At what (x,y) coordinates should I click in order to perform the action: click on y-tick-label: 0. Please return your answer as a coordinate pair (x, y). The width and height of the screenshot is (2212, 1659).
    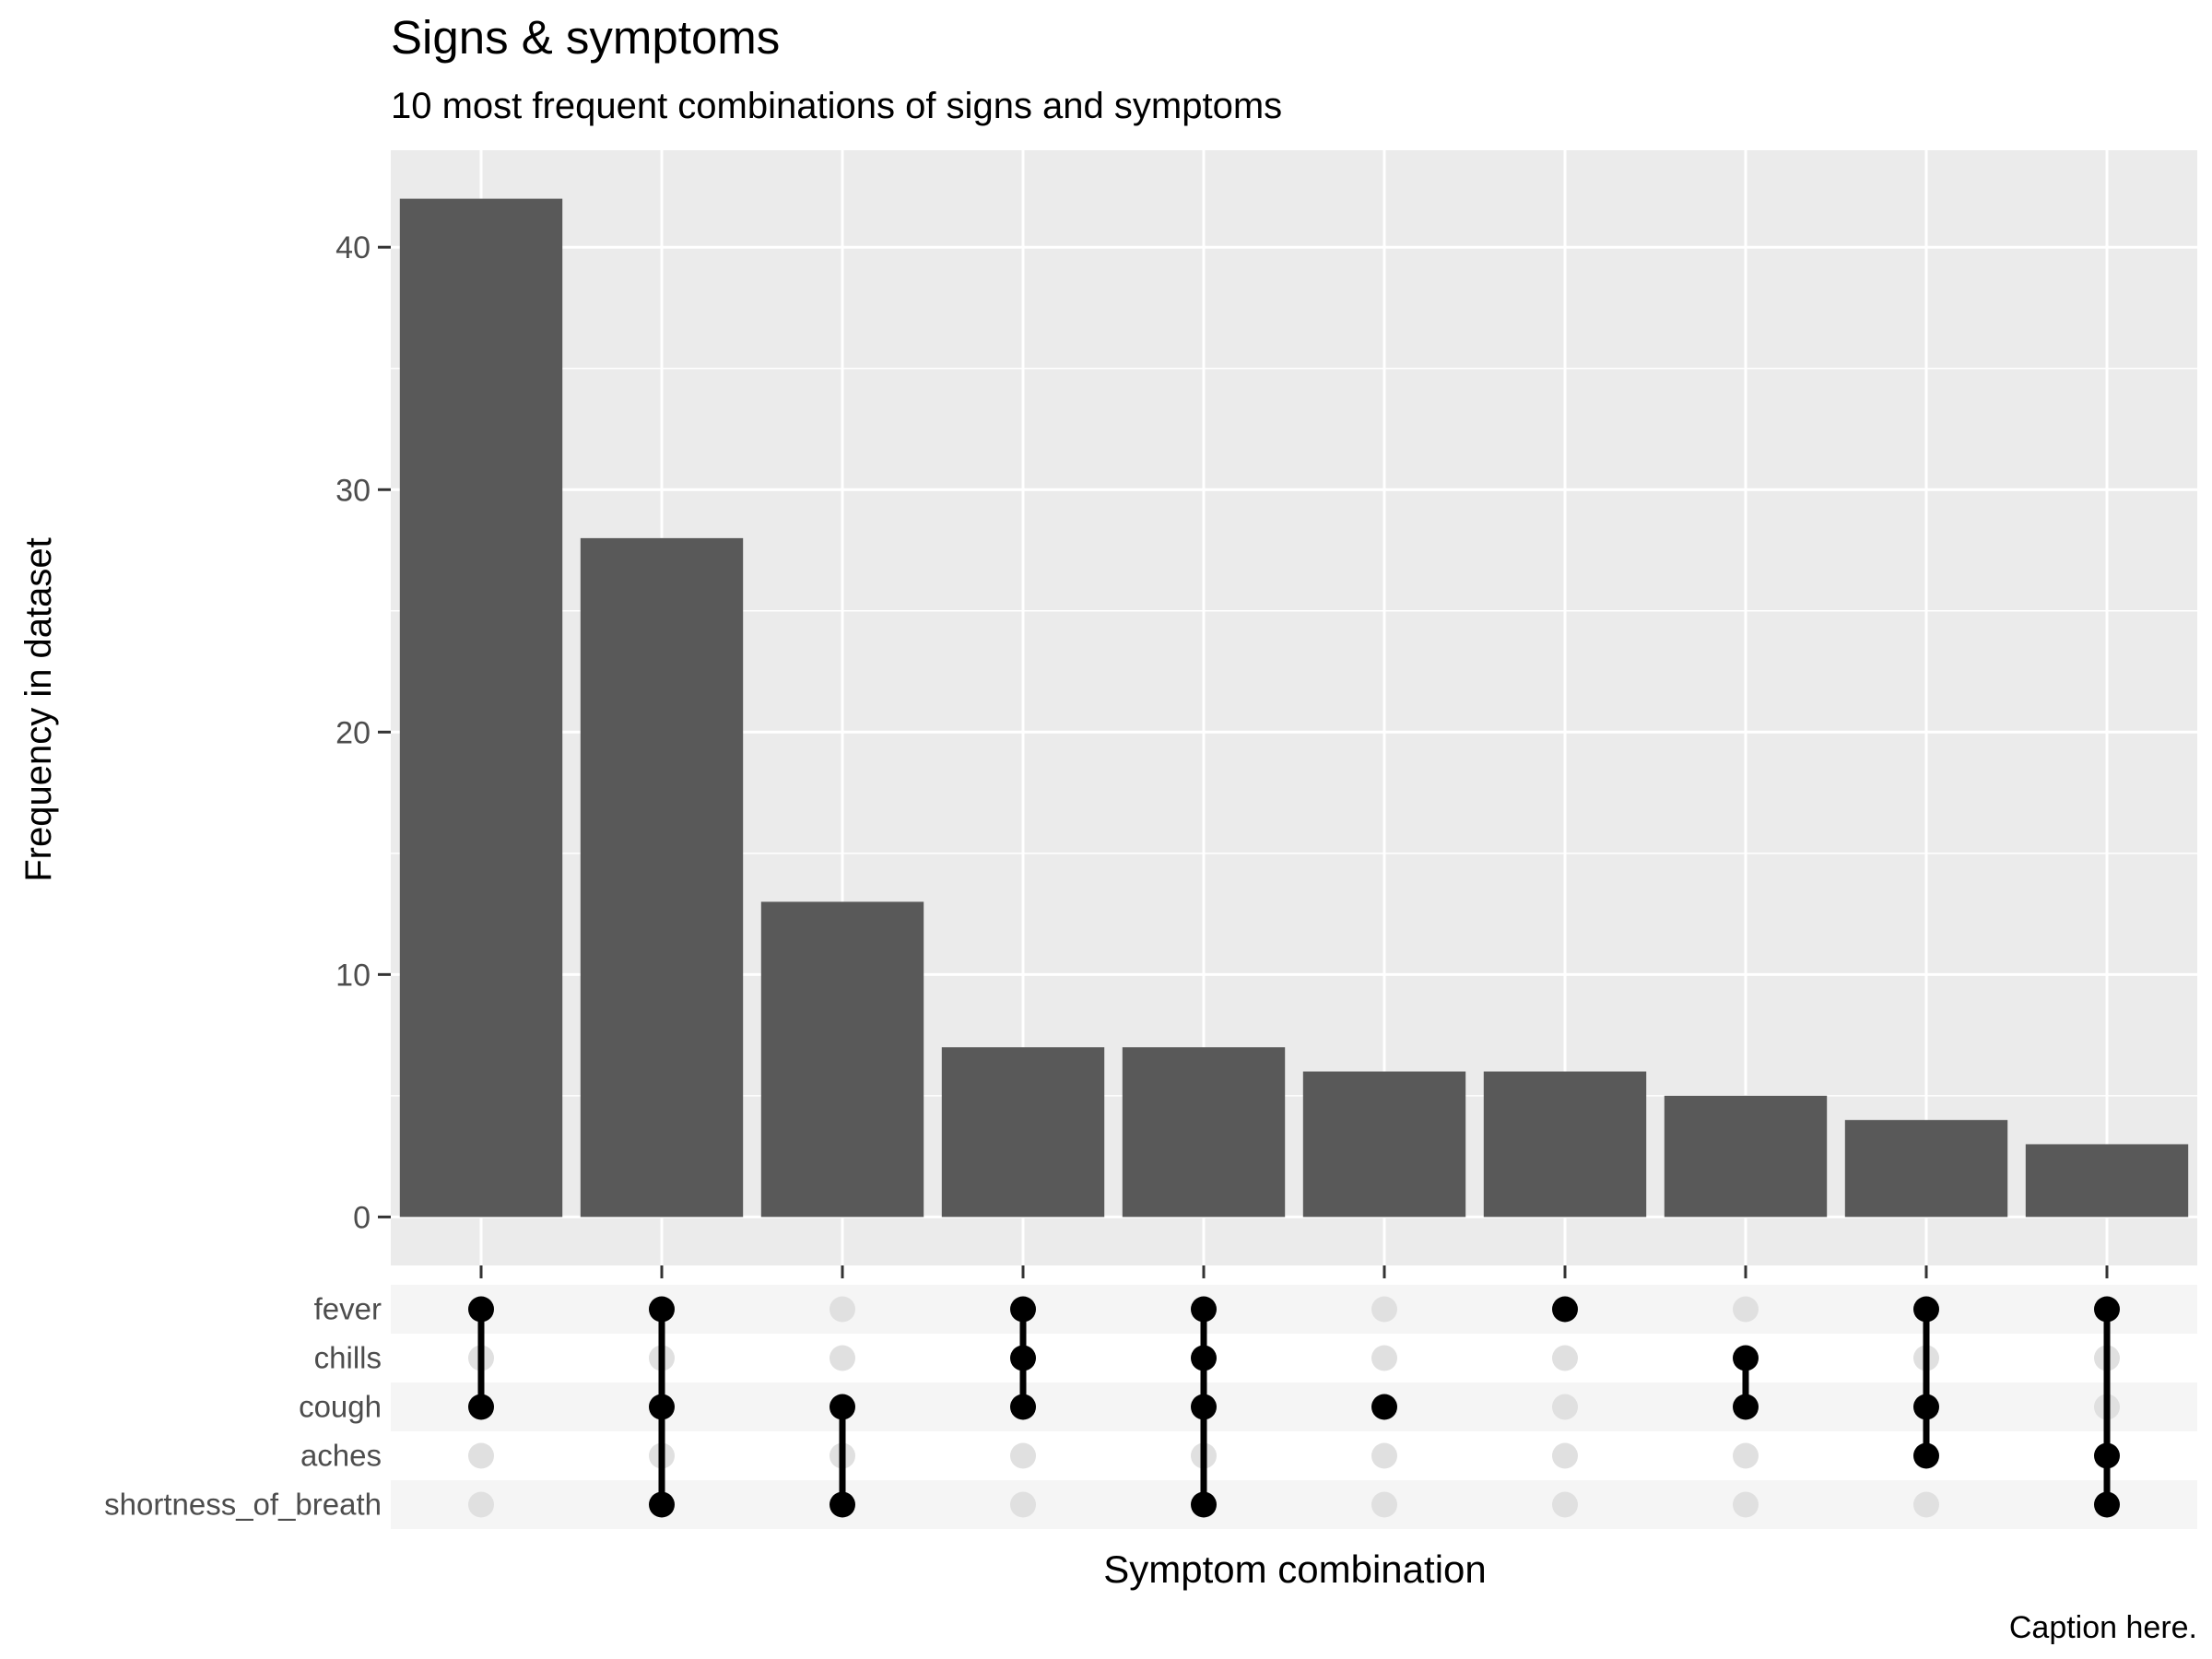
    Looking at the image, I should click on (362, 1217).